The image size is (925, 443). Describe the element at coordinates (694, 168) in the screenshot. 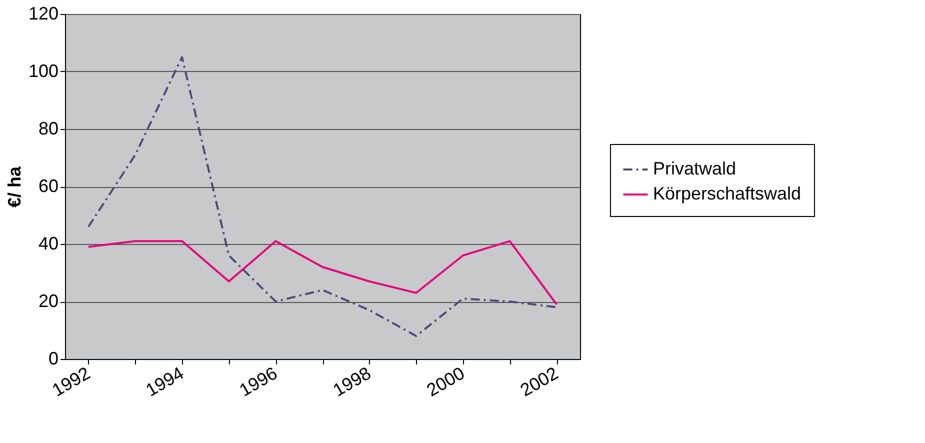

I see `legend-label: Privatwald` at that location.